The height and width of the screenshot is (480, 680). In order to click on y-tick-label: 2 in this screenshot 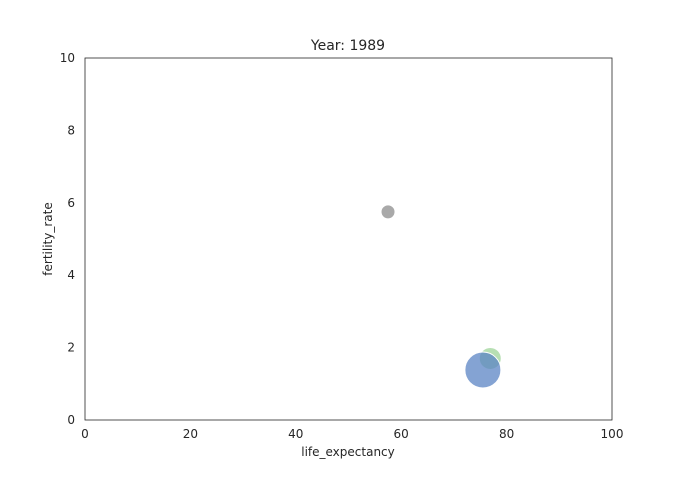, I will do `click(71, 348)`.